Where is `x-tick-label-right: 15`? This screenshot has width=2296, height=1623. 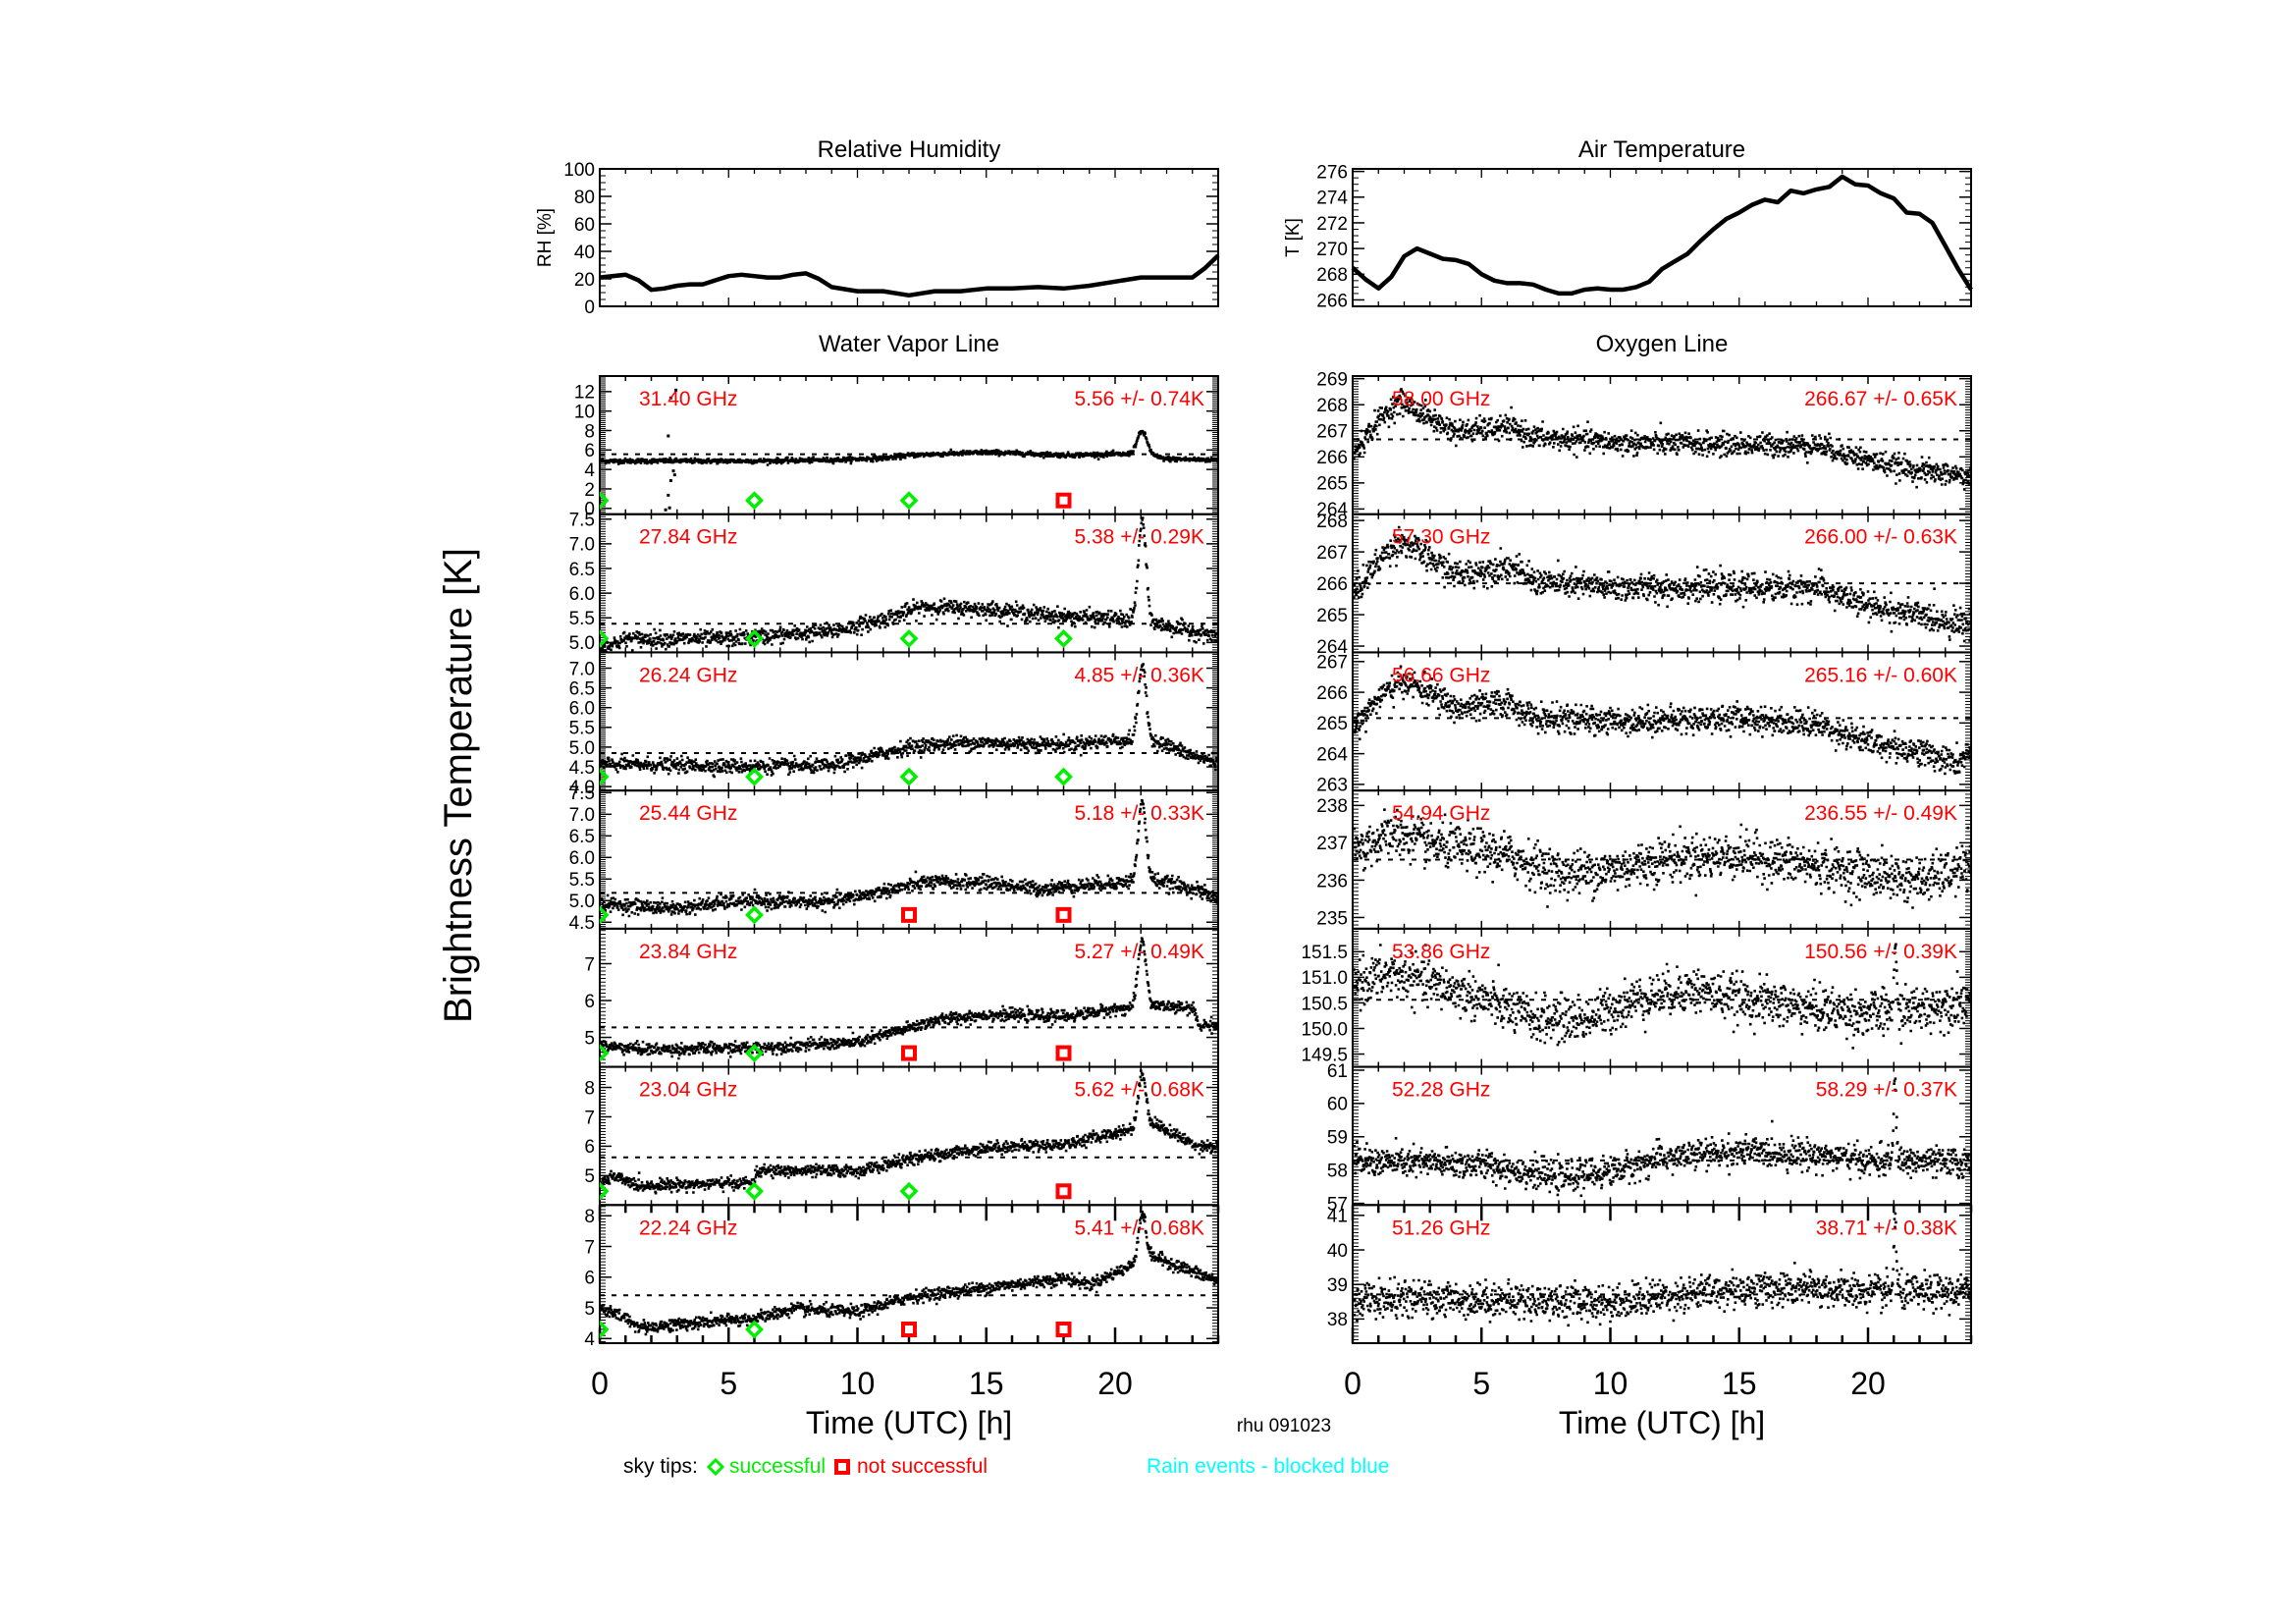
x-tick-label-right: 15 is located at coordinates (1739, 1384).